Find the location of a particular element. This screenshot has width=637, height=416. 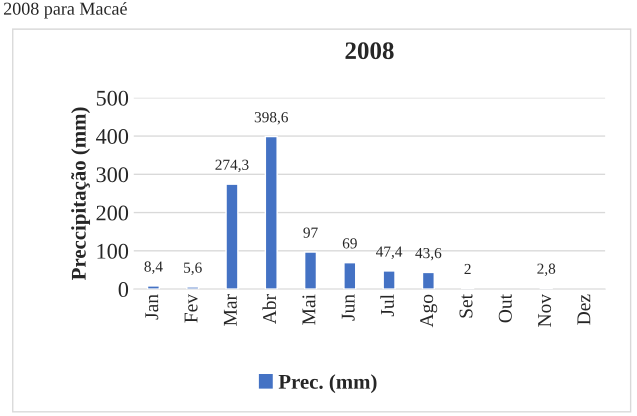

y-axis-title: Preccipitação (mm) is located at coordinates (80, 193).